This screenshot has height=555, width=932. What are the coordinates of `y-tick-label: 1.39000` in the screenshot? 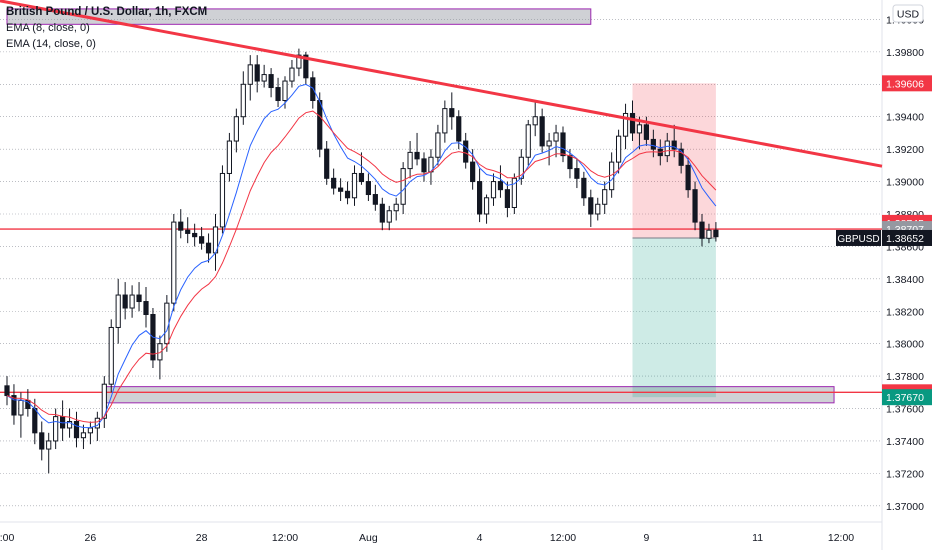 It's located at (905, 183).